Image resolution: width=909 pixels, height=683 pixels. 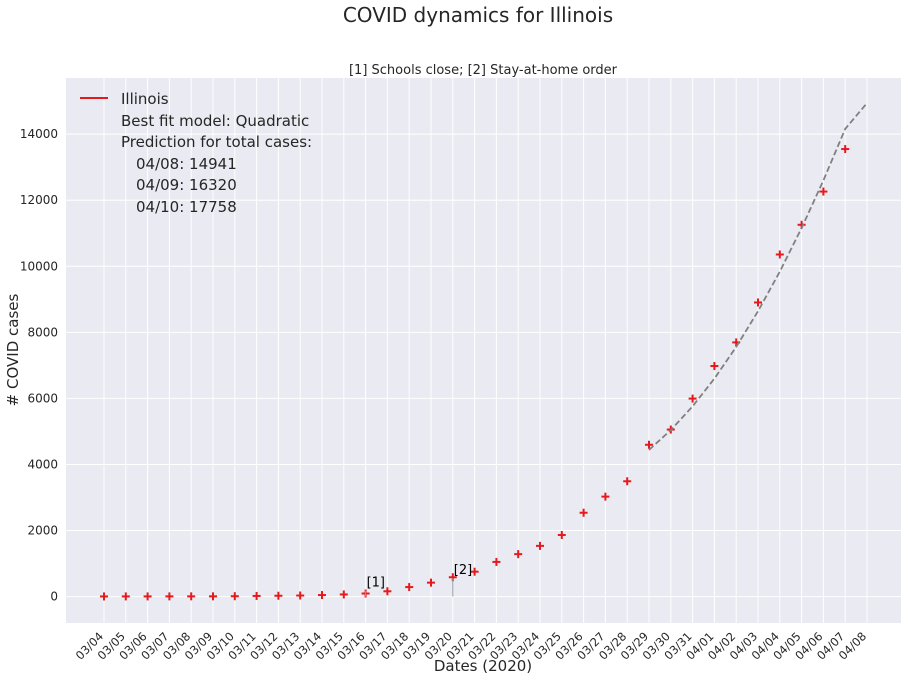 What do you see at coordinates (483, 666) in the screenshot?
I see `x-axis-label: Dates (2020)` at bounding box center [483, 666].